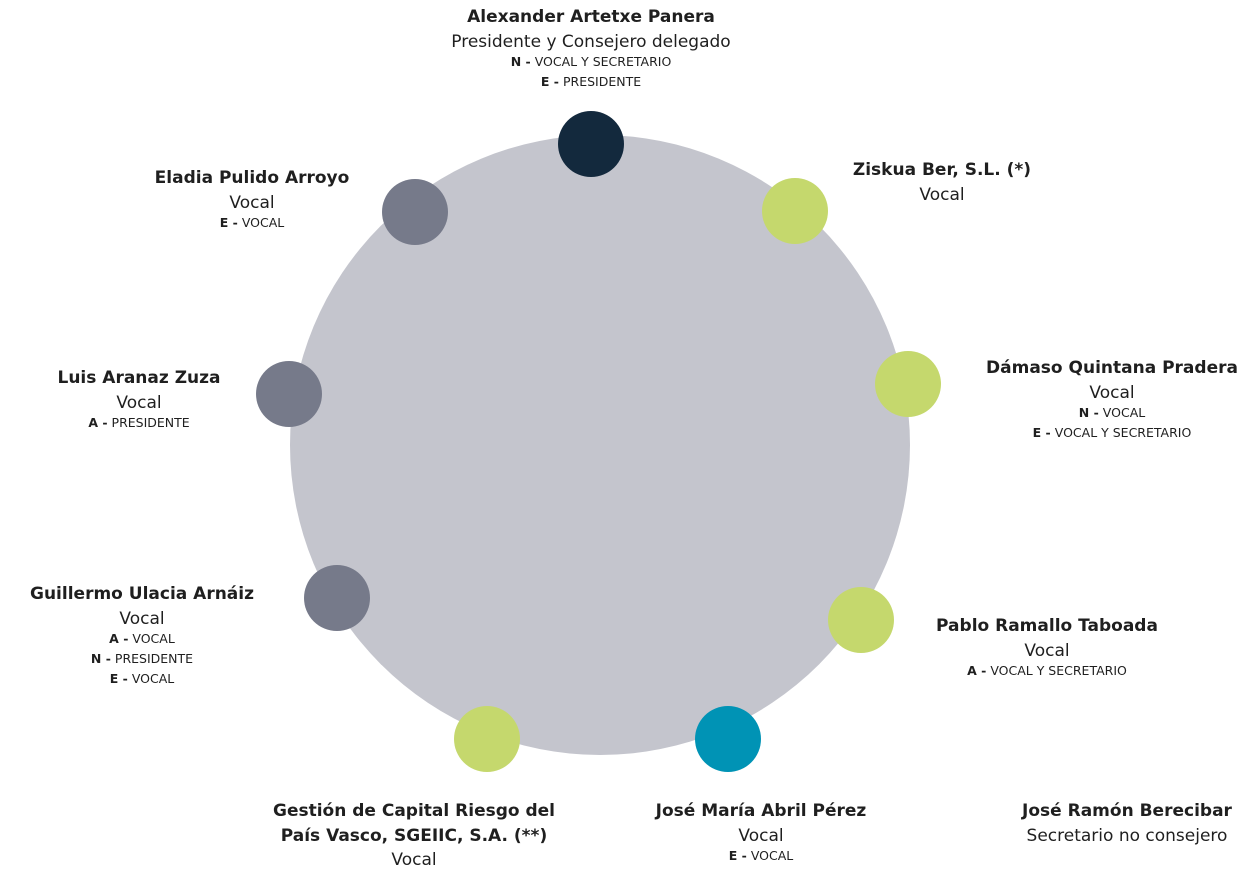 The width and height of the screenshot is (1258, 872). I want to click on committee: E - PRESIDENTE, so click(591, 81).